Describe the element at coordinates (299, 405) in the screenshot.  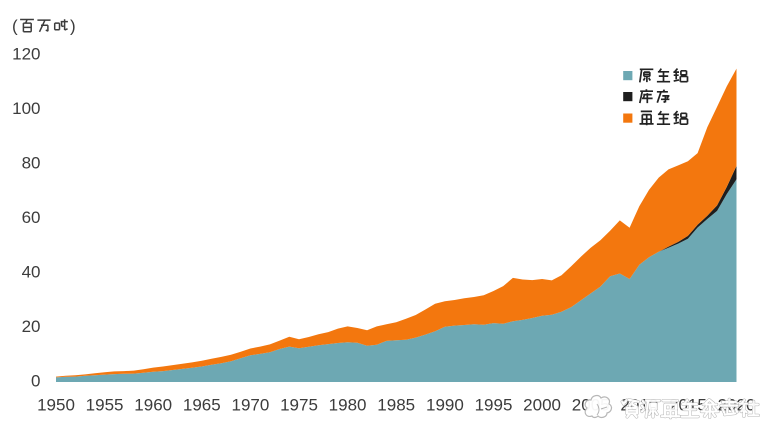
I see `svg-text: 1975` at that location.